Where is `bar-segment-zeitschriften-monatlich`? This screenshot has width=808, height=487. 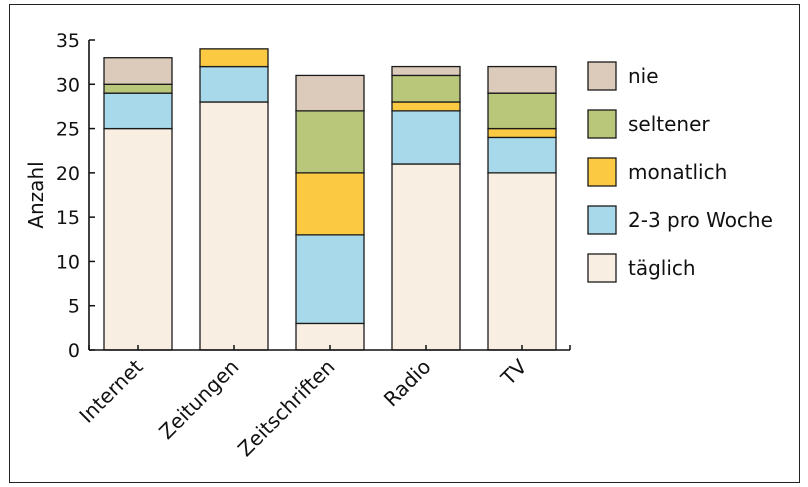
bar-segment-zeitschriften-monatlich is located at coordinates (330, 204).